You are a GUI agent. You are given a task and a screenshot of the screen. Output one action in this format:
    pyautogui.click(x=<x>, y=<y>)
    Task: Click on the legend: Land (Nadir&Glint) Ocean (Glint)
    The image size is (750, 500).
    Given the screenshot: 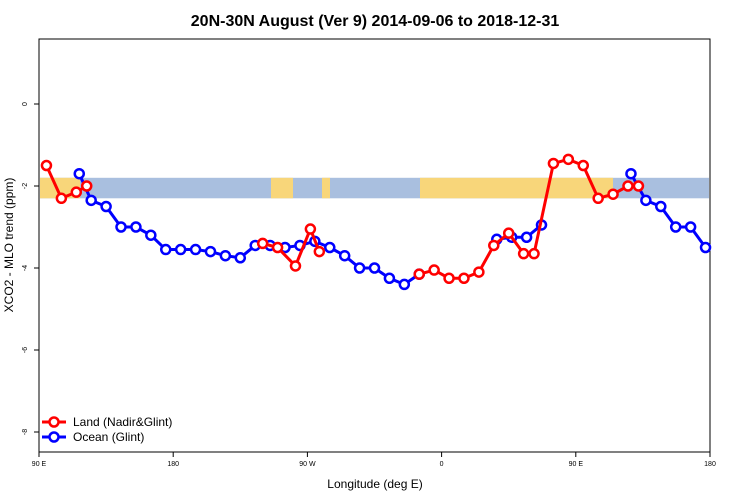 What is the action you would take?
    pyautogui.click(x=107, y=429)
    